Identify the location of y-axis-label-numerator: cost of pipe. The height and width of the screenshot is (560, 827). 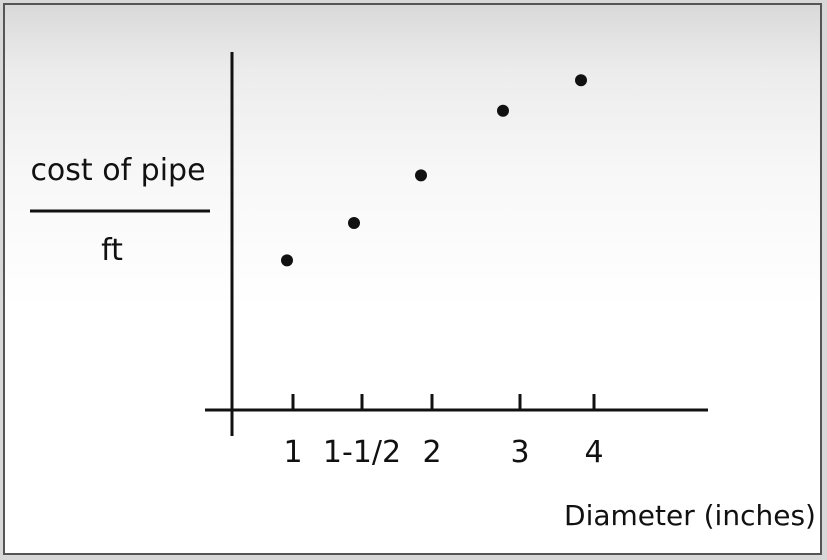
(117, 170).